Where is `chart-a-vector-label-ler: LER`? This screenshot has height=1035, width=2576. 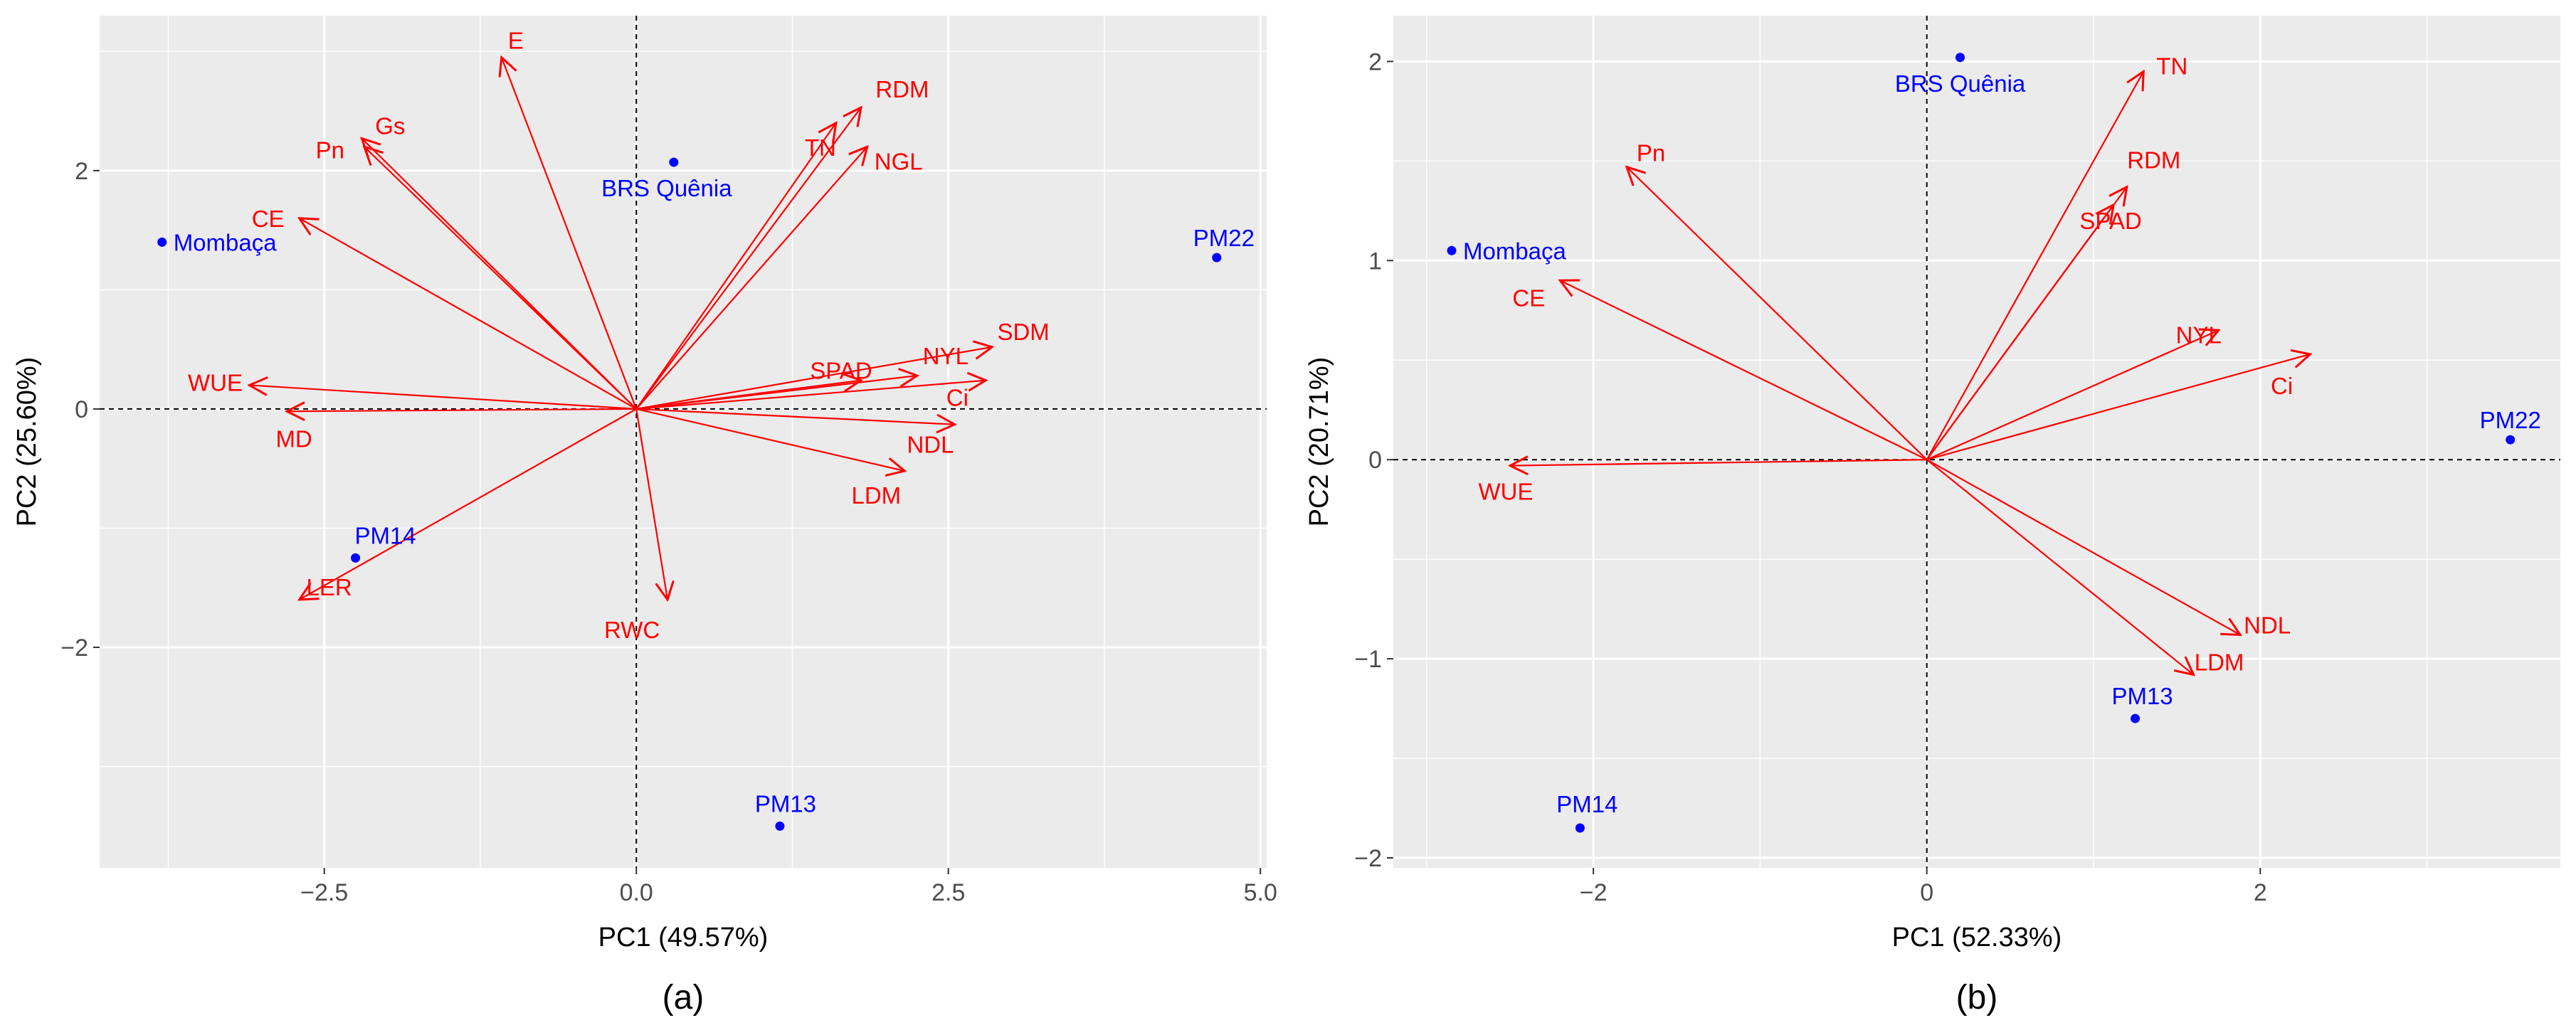
chart-a-vector-label-ler: LER is located at coordinates (329, 587).